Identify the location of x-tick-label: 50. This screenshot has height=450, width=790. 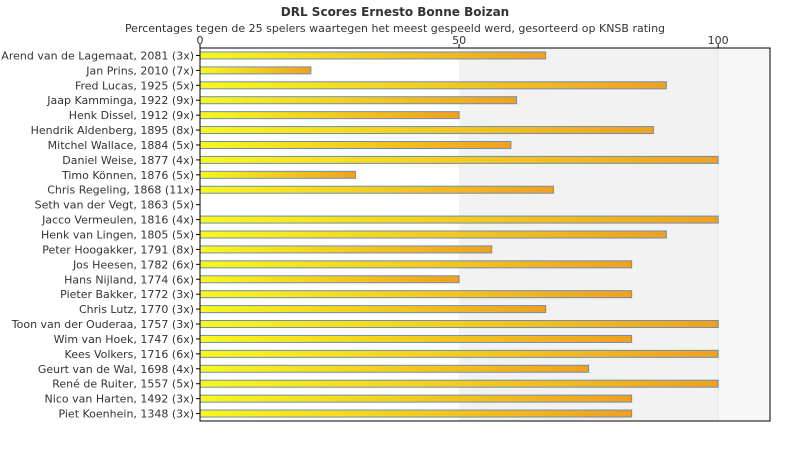
(459, 40).